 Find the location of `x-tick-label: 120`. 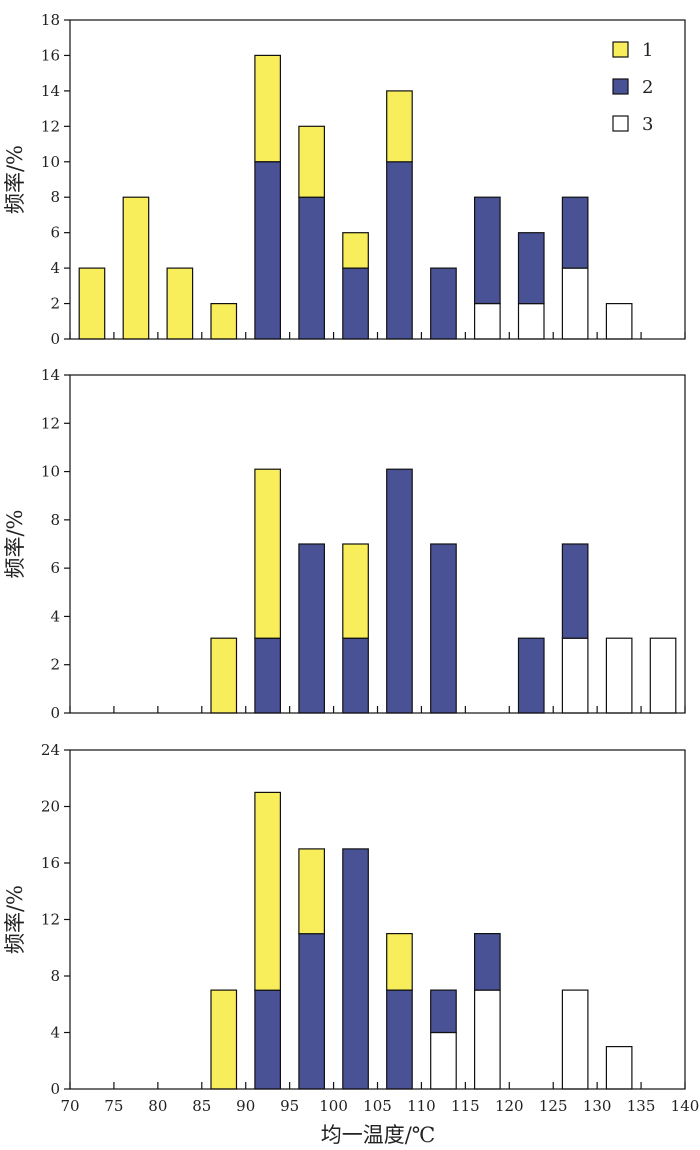

x-tick-label: 120 is located at coordinates (509, 1106).